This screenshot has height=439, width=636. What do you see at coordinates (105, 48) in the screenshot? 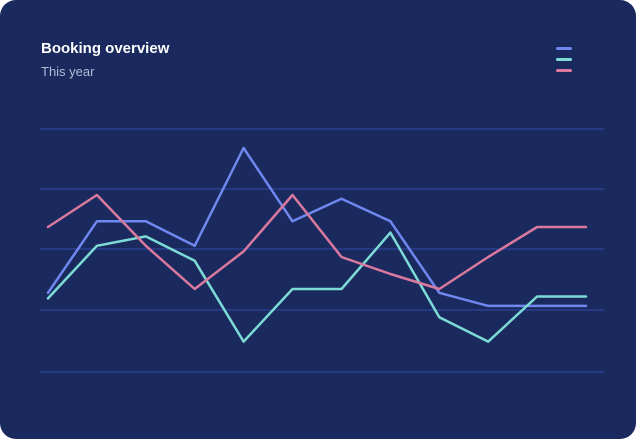
I see `chart-title: Booking overview` at bounding box center [105, 48].